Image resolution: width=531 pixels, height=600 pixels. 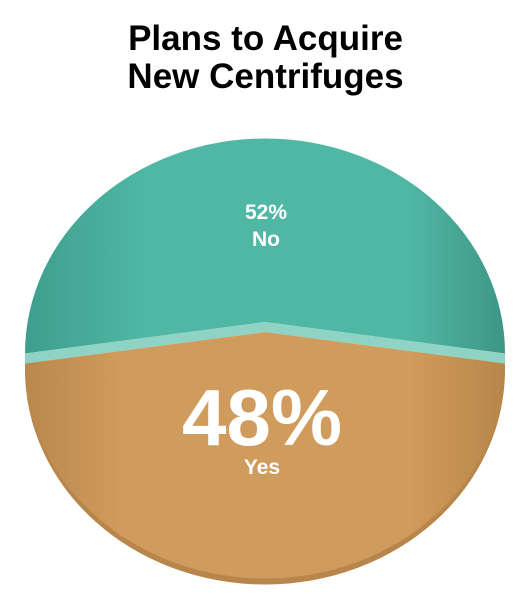 What do you see at coordinates (266, 212) in the screenshot?
I see `slice-no-value-label: 52%` at bounding box center [266, 212].